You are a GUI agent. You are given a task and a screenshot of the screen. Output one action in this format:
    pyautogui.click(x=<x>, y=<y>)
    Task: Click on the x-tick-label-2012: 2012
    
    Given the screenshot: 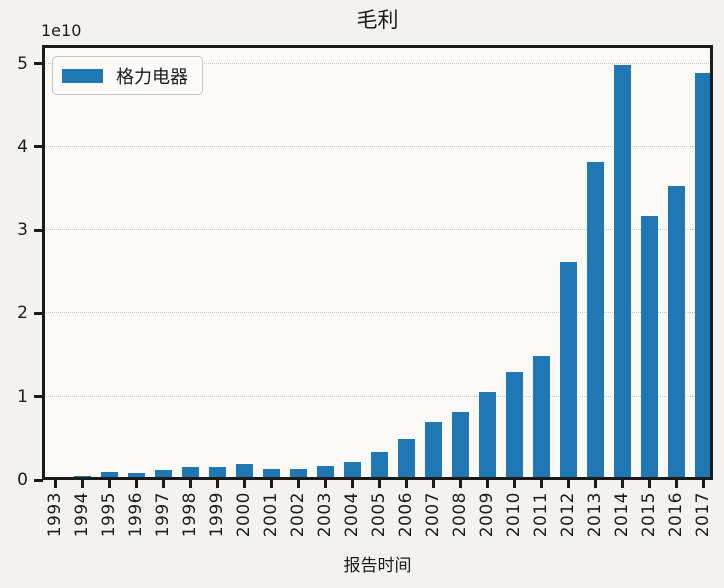 What is the action you would take?
    pyautogui.click(x=567, y=515)
    